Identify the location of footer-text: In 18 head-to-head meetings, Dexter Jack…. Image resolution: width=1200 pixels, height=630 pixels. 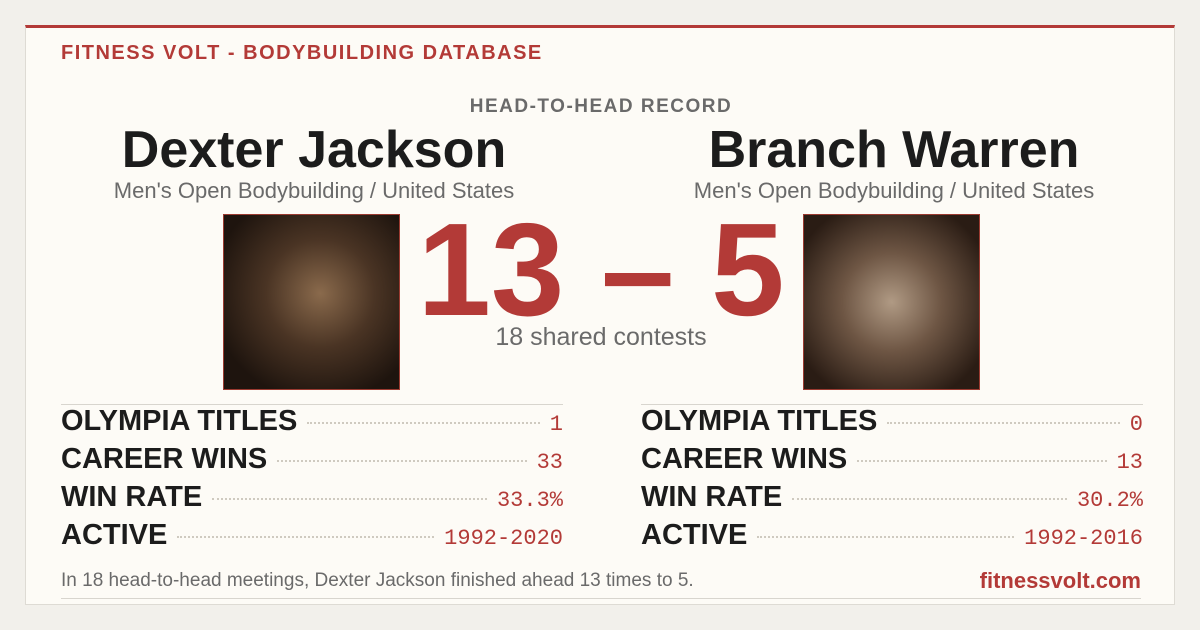
(377, 580).